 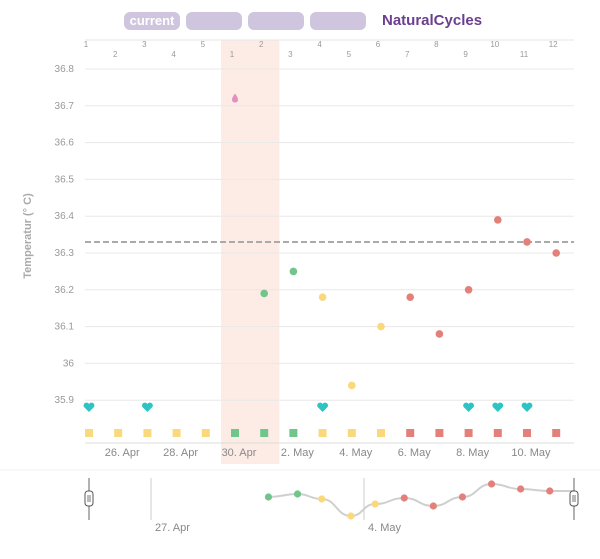 I want to click on day-number: 8, so click(x=436, y=44).